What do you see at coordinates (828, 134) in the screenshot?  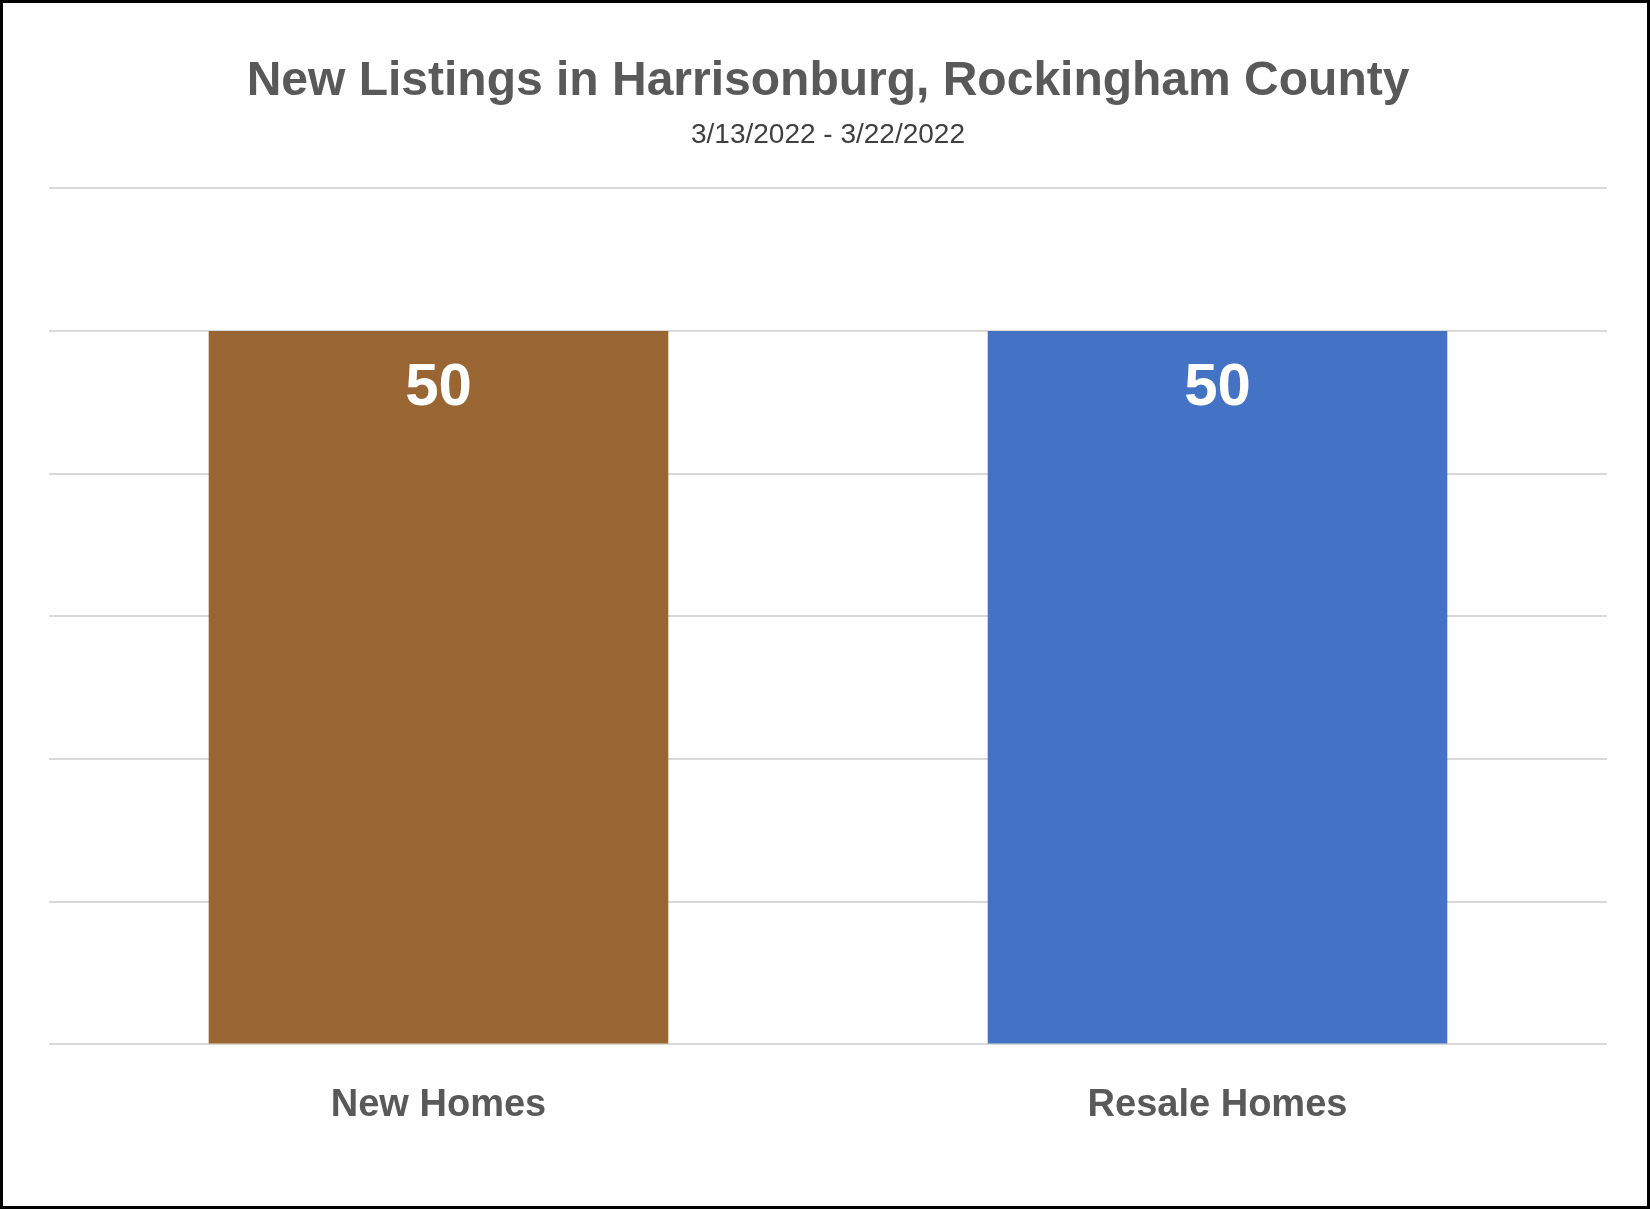 I see `chart-subtitle: 3/13/2022 - 3/22/2022` at bounding box center [828, 134].